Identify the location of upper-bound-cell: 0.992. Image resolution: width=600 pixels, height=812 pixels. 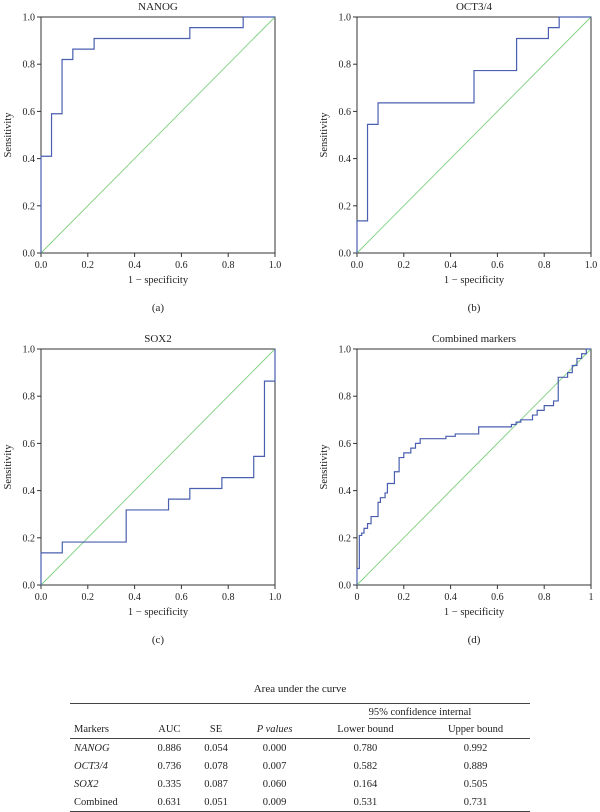
(475, 748).